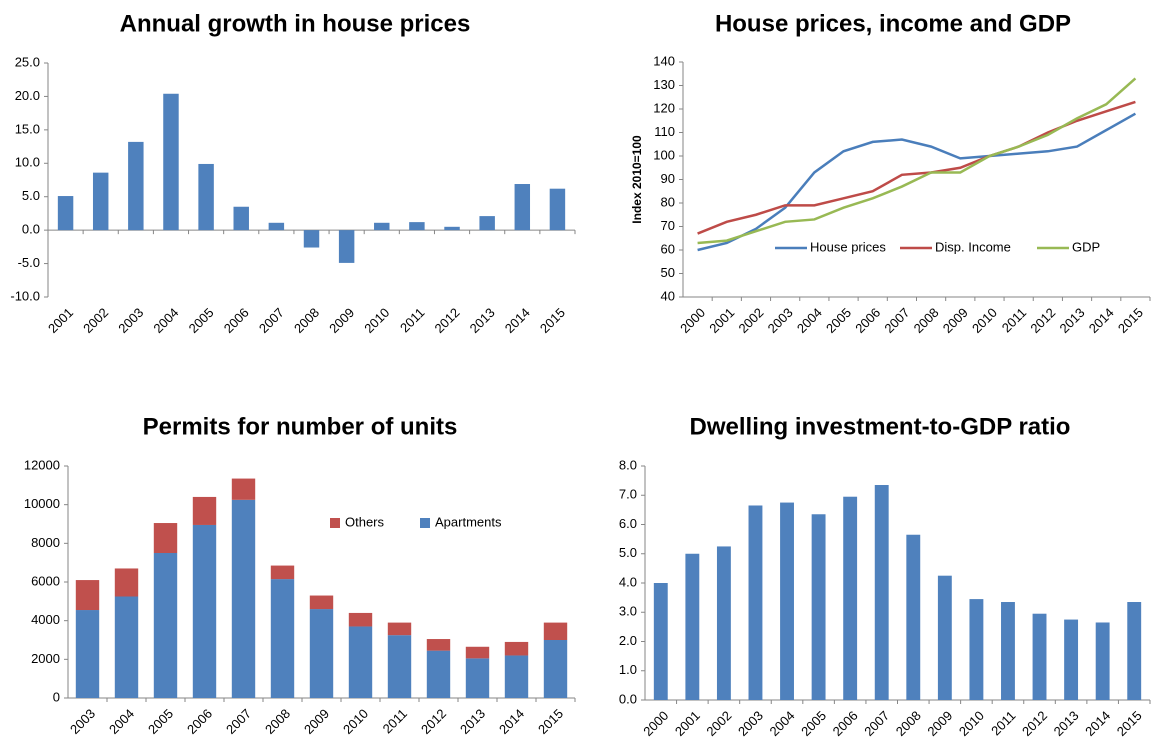 Image resolution: width=1157 pixels, height=745 pixels. Describe the element at coordinates (664, 154) in the screenshot. I see `y-tick-label: 100` at that location.